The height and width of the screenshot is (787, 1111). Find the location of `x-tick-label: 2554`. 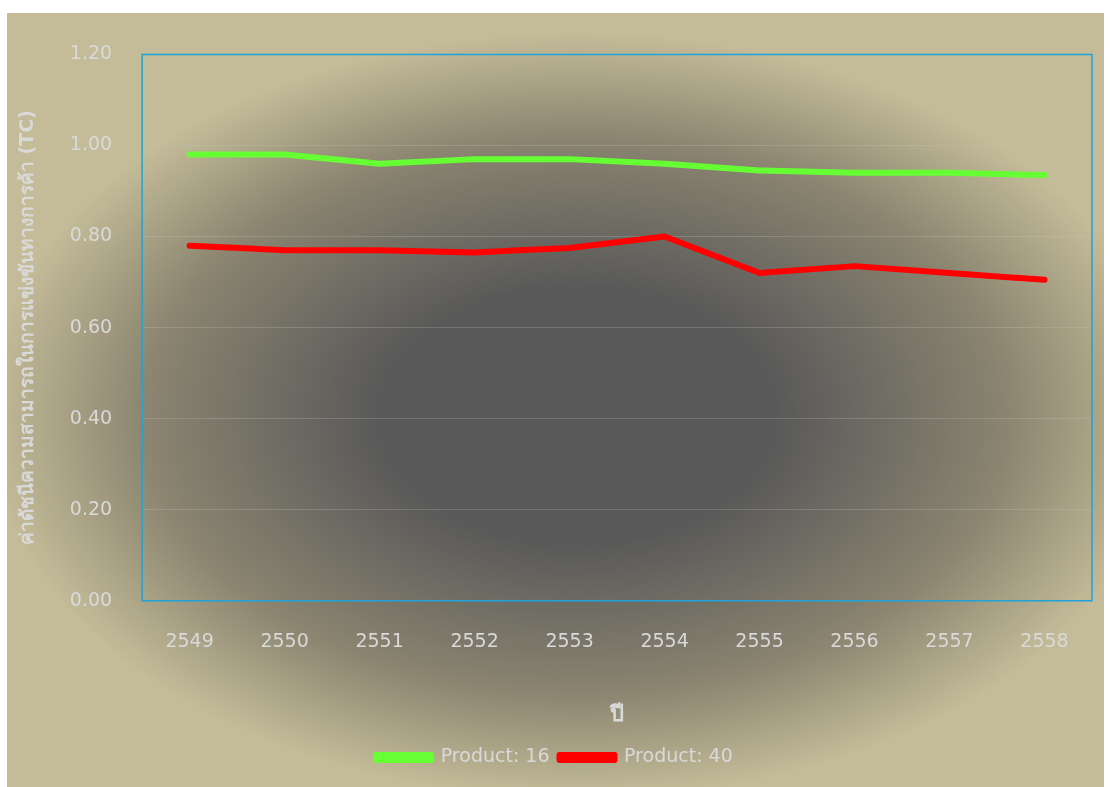

x-tick-label: 2554 is located at coordinates (664, 640).